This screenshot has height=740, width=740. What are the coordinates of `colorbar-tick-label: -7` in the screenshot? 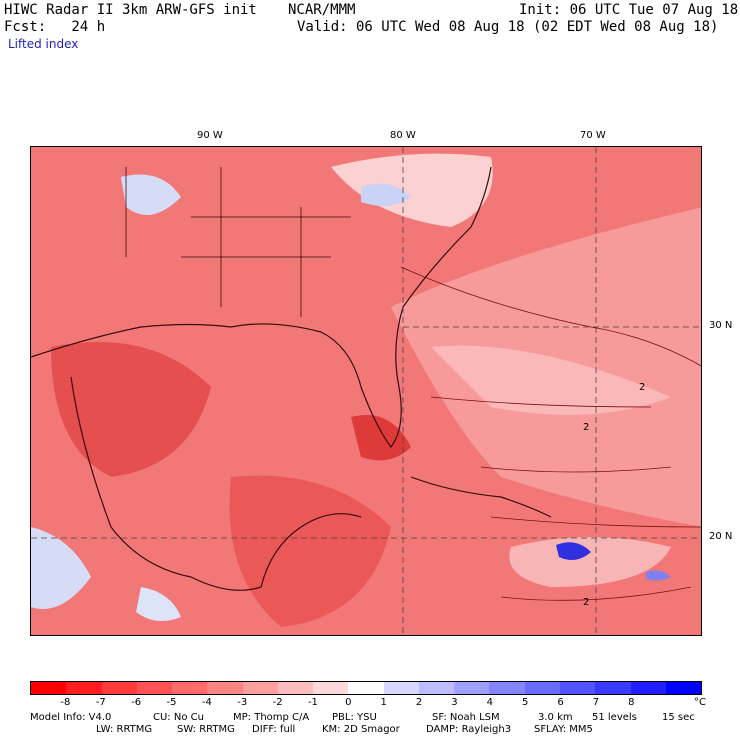 It's located at (100, 702).